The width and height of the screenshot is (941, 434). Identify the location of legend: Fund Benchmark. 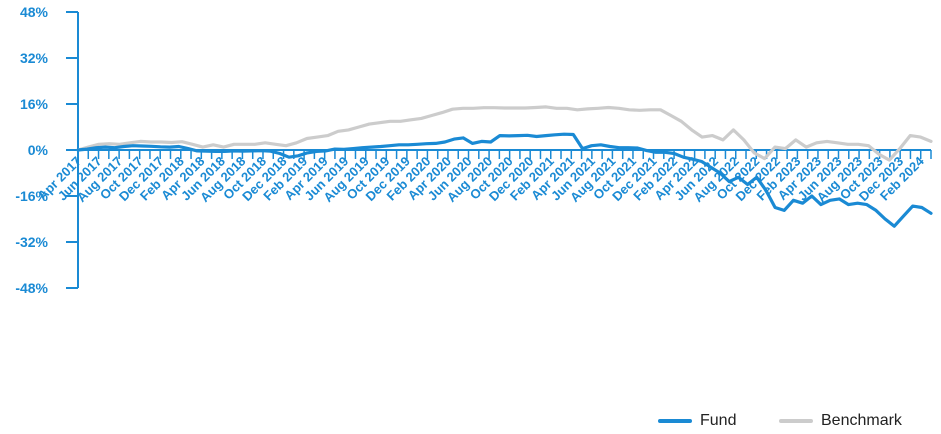
(470, 423).